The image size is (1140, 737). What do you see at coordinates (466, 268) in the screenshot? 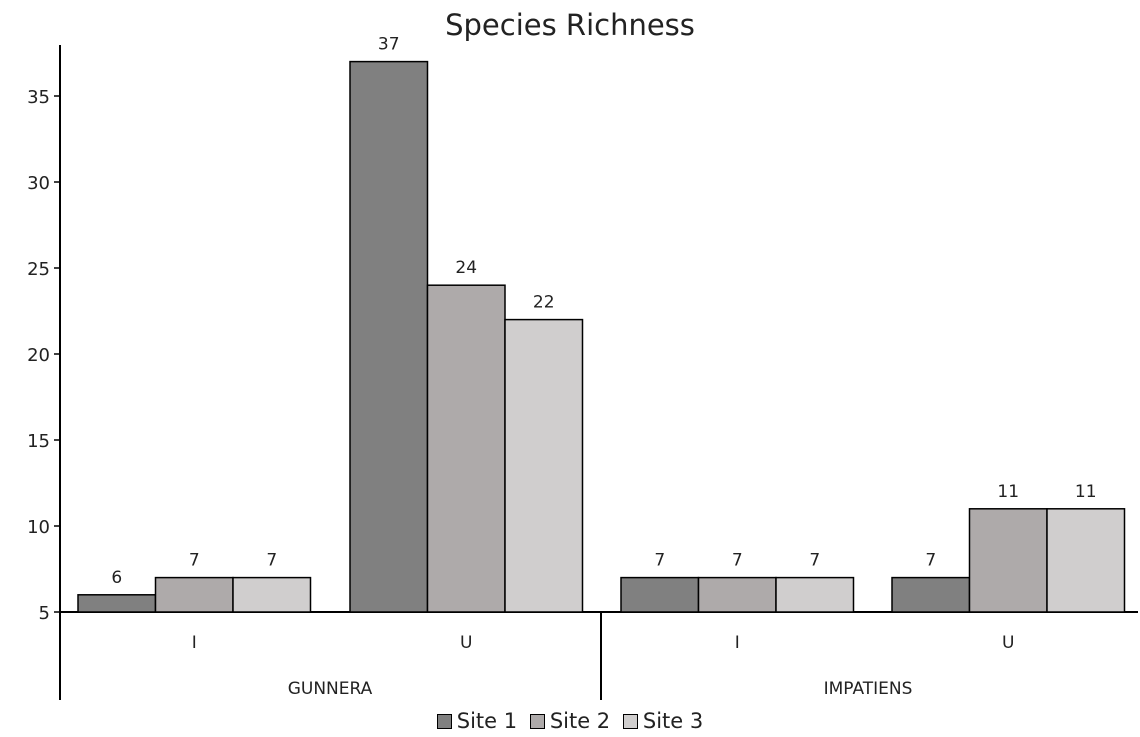
I see `data-label: 24` at bounding box center [466, 268].